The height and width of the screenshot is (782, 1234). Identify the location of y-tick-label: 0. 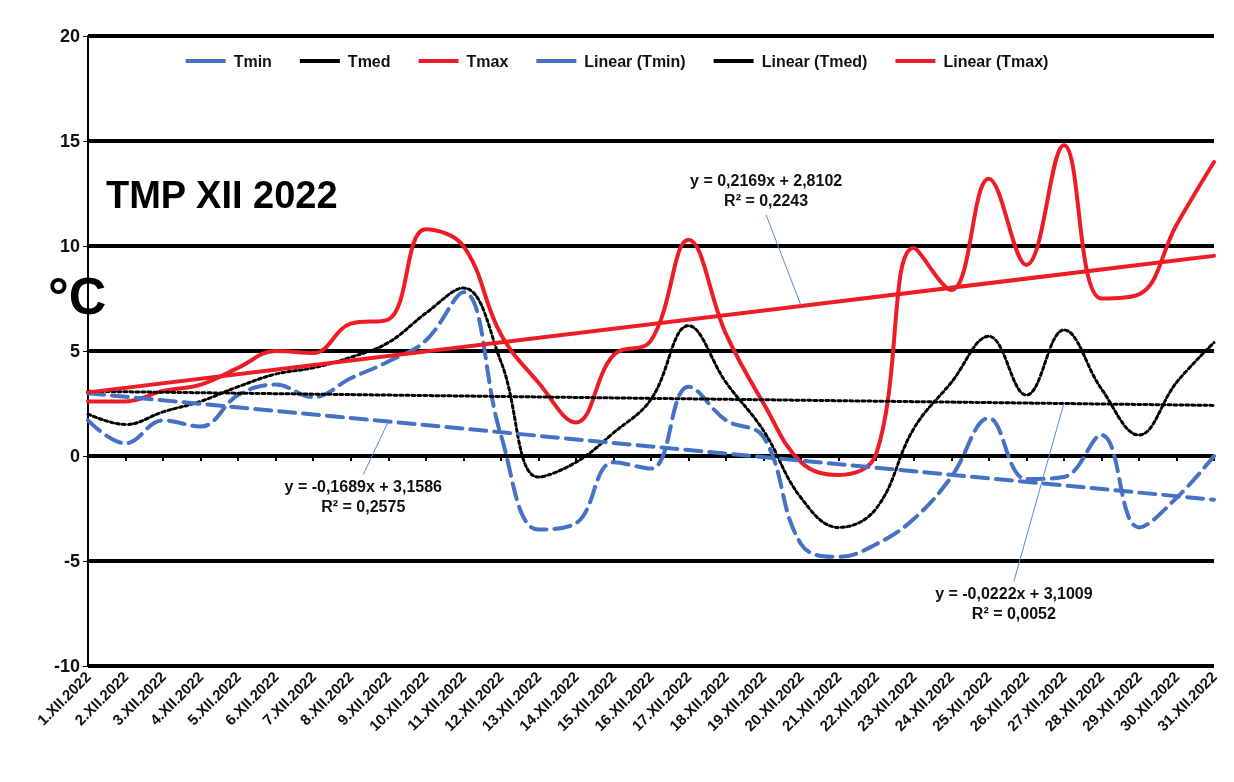
(74, 456).